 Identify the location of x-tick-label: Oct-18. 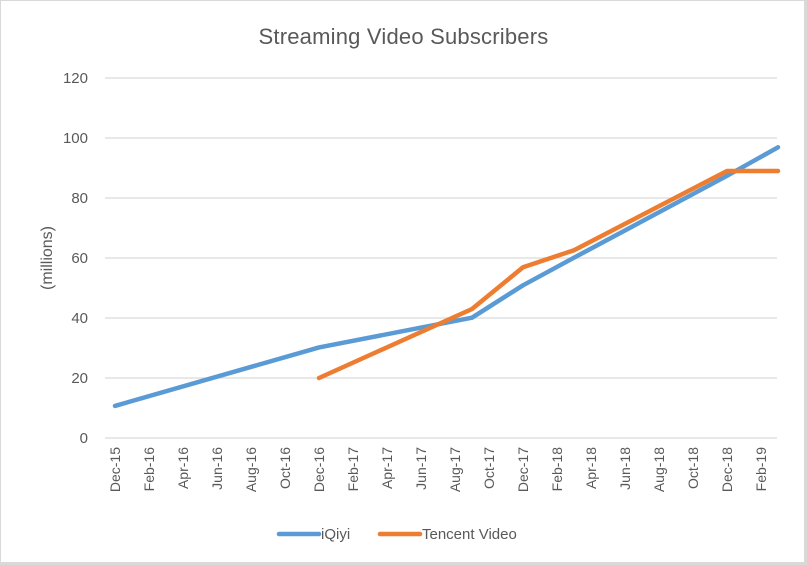
(693, 468).